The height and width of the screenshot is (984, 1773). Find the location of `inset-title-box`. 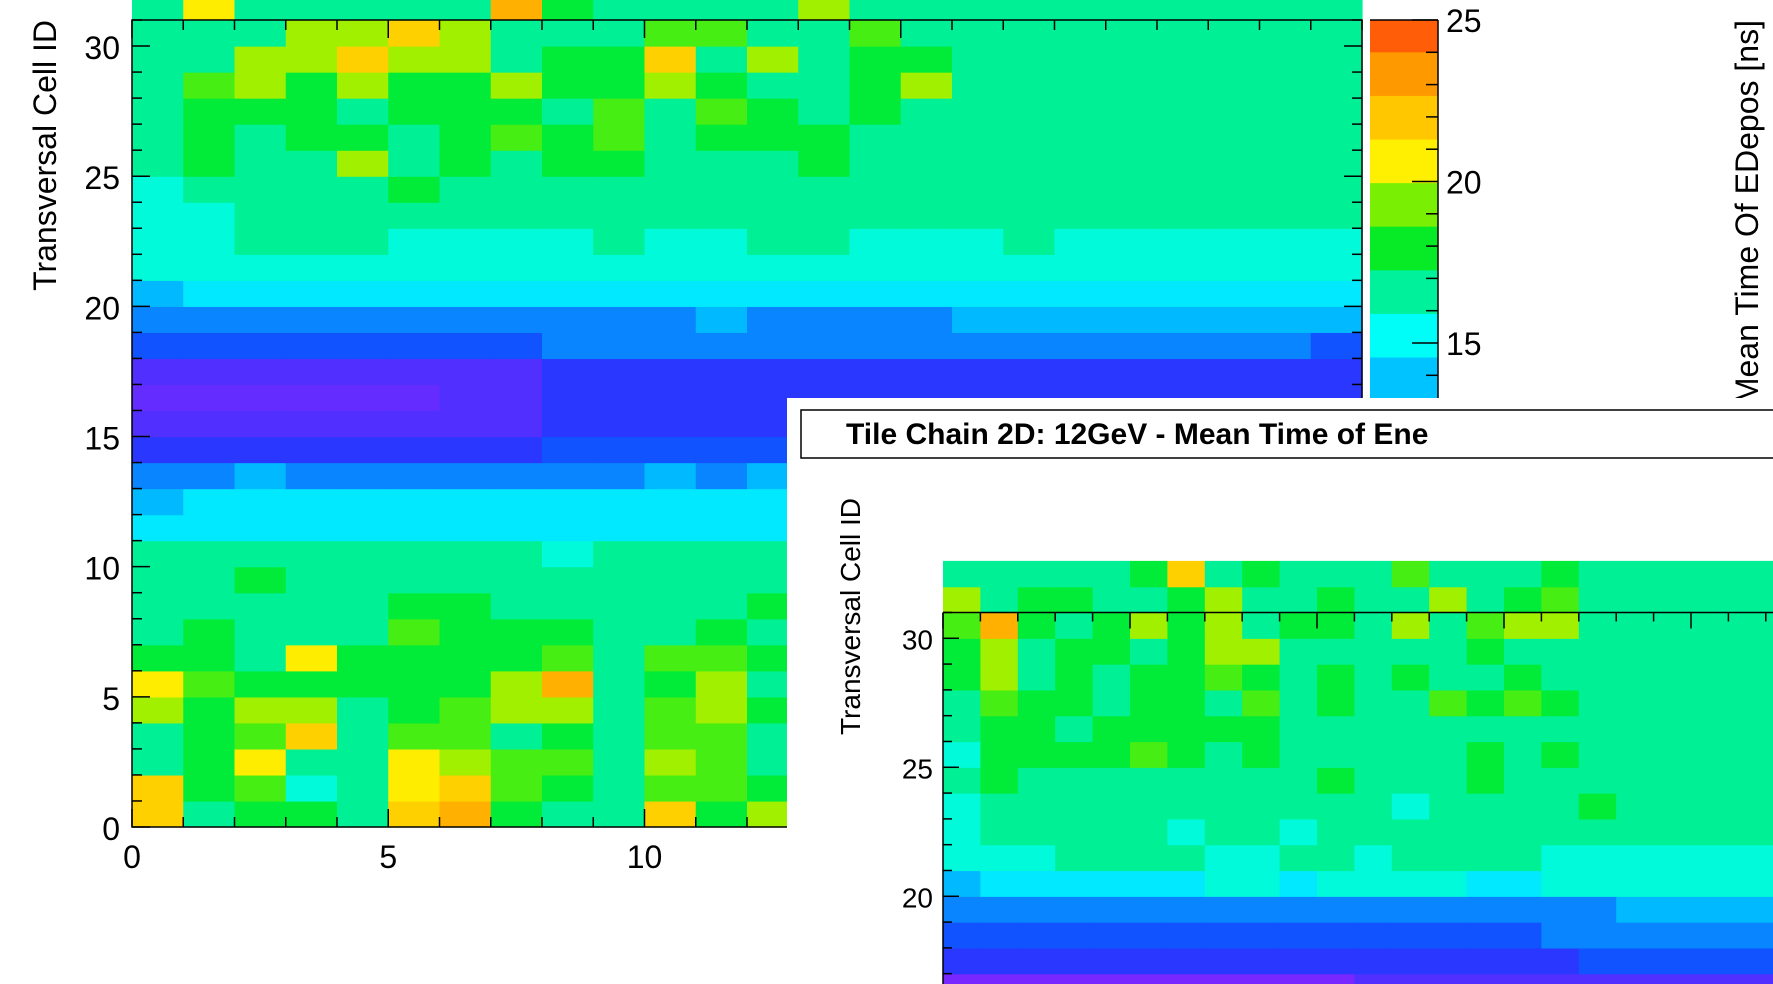

inset-title-box is located at coordinates (1286, 434).